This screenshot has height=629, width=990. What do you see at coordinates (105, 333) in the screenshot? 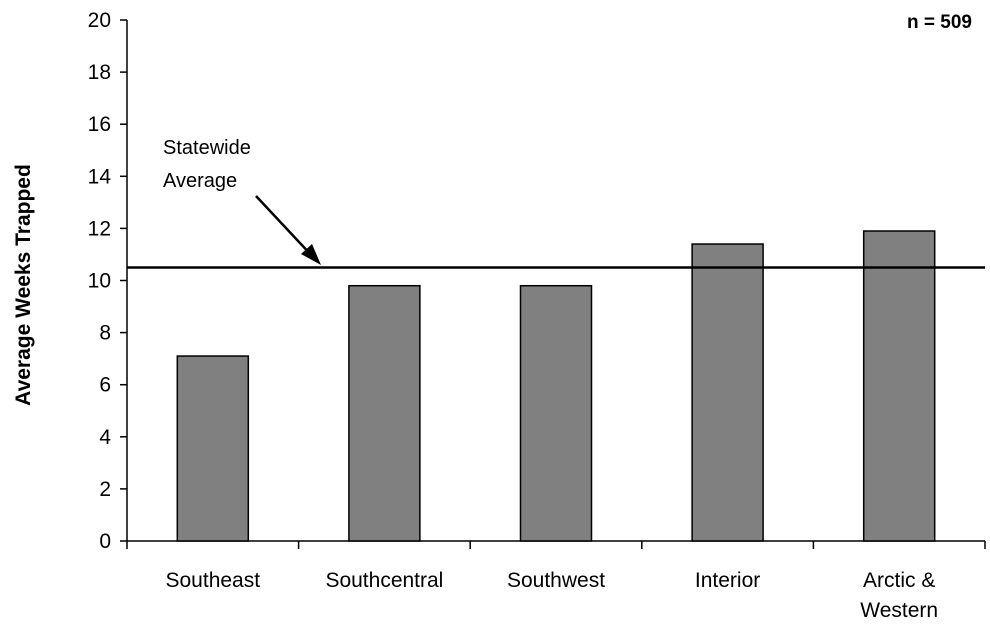
I see `y-tick-label: 8` at bounding box center [105, 333].